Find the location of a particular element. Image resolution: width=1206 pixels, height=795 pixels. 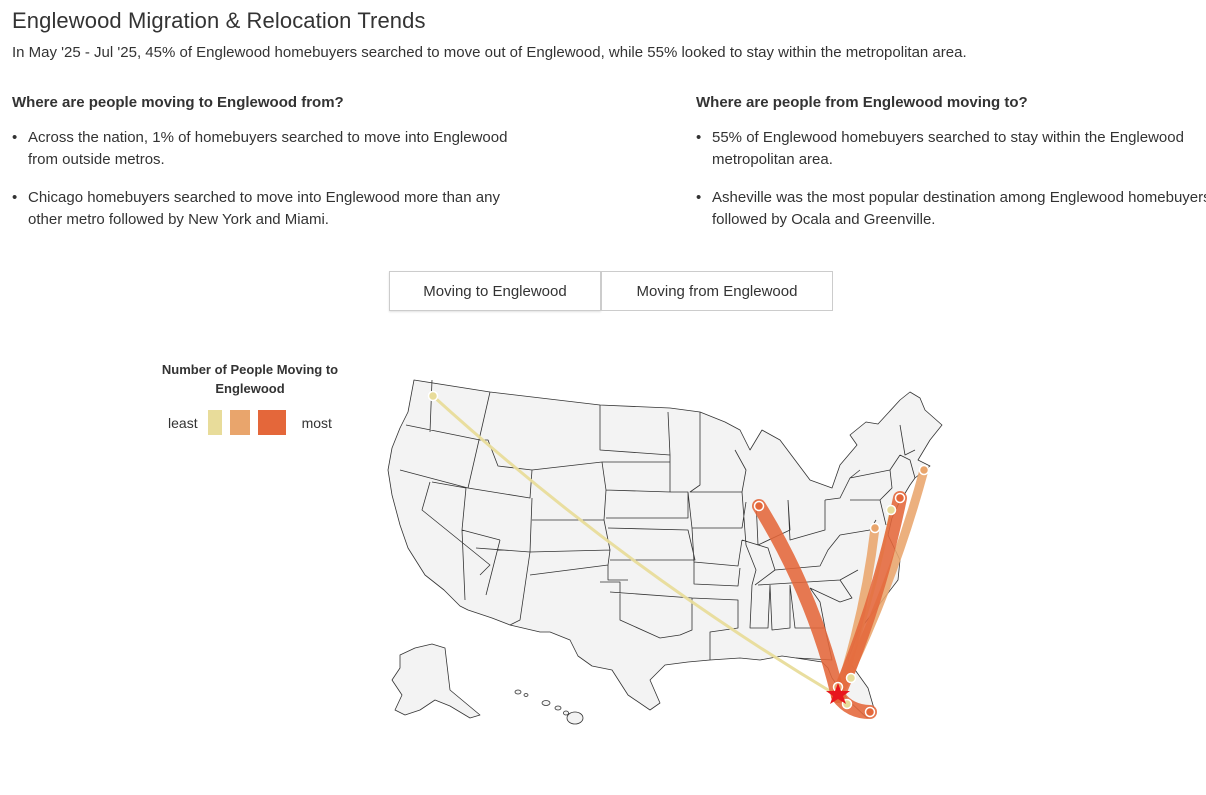

legend-scale: least most is located at coordinates (250, 422).